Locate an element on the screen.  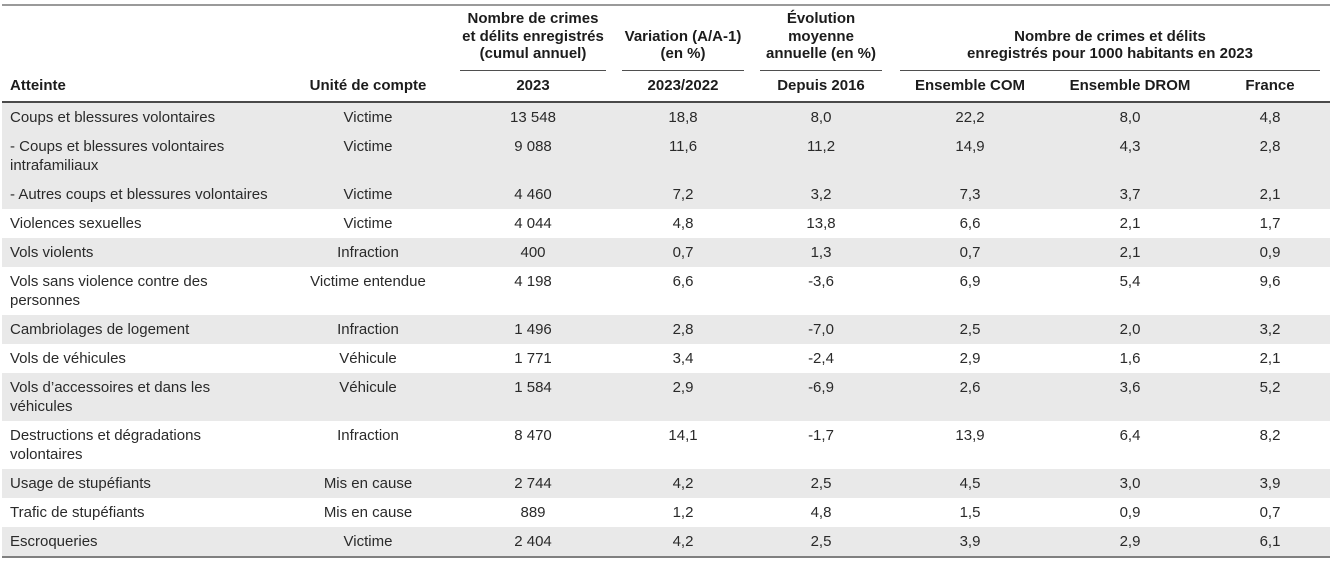
cell-drom: 4,3 is located at coordinates (1130, 147).